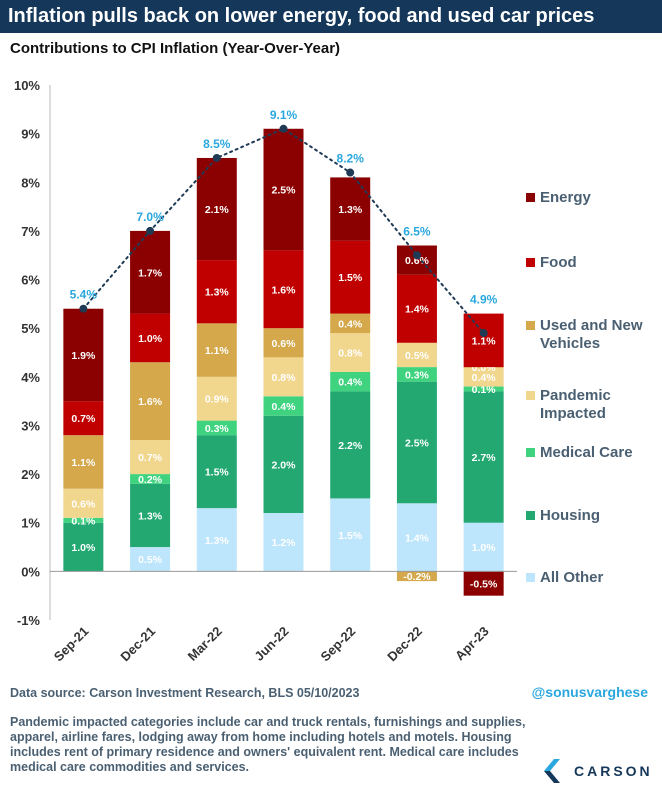 The width and height of the screenshot is (662, 800). Describe the element at coordinates (586, 452) in the screenshot. I see `legend-label: Medical Care` at that location.